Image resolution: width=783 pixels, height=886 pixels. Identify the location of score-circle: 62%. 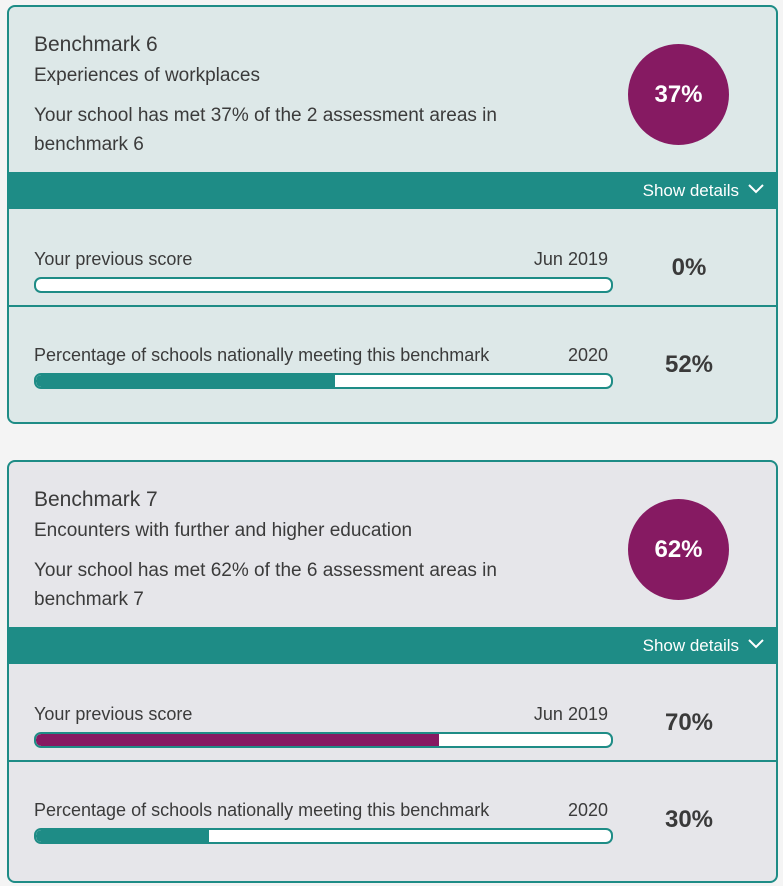
(678, 549).